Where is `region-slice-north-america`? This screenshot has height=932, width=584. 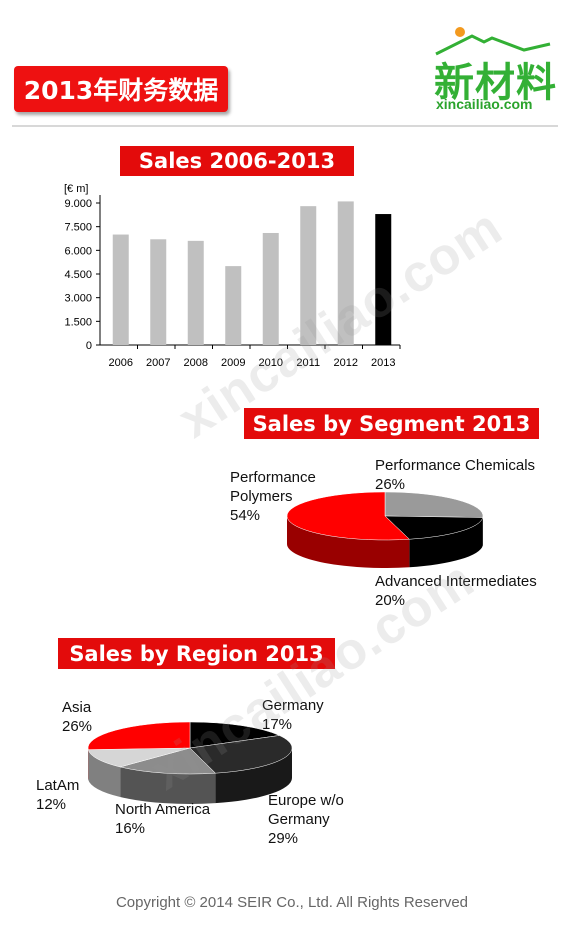
region-slice-north-america is located at coordinates (168, 761).